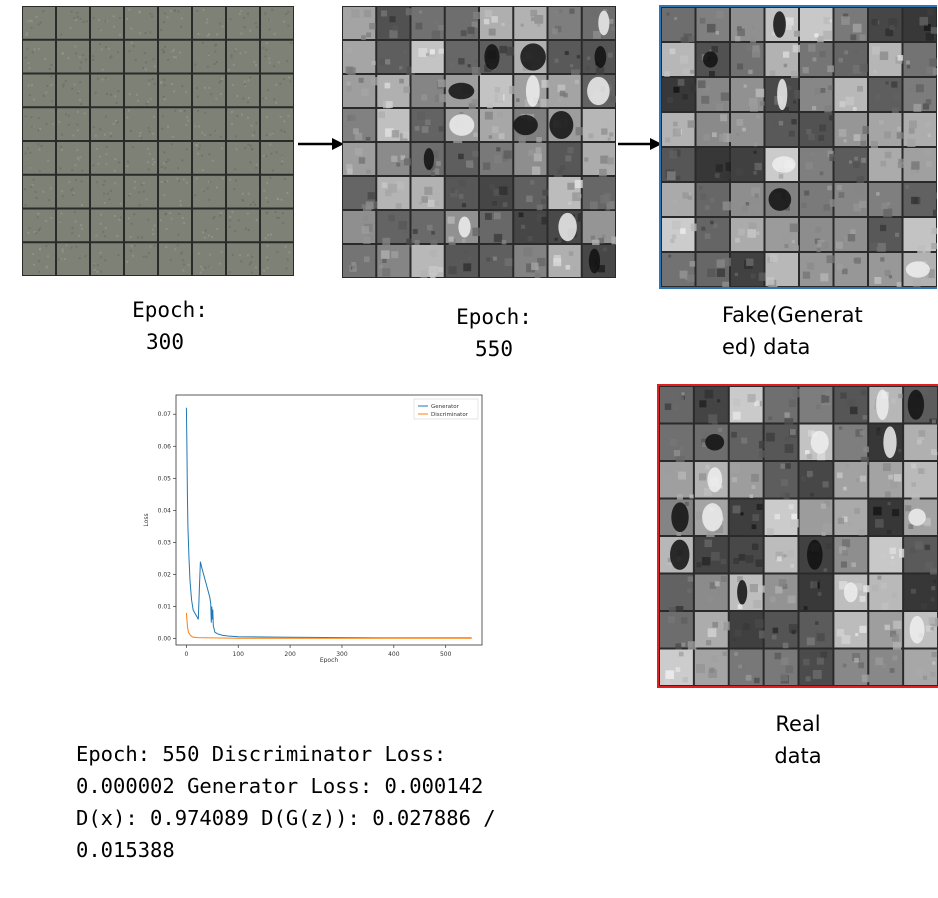  What do you see at coordinates (186, 654) in the screenshot?
I see `x-tick-label: 0` at bounding box center [186, 654].